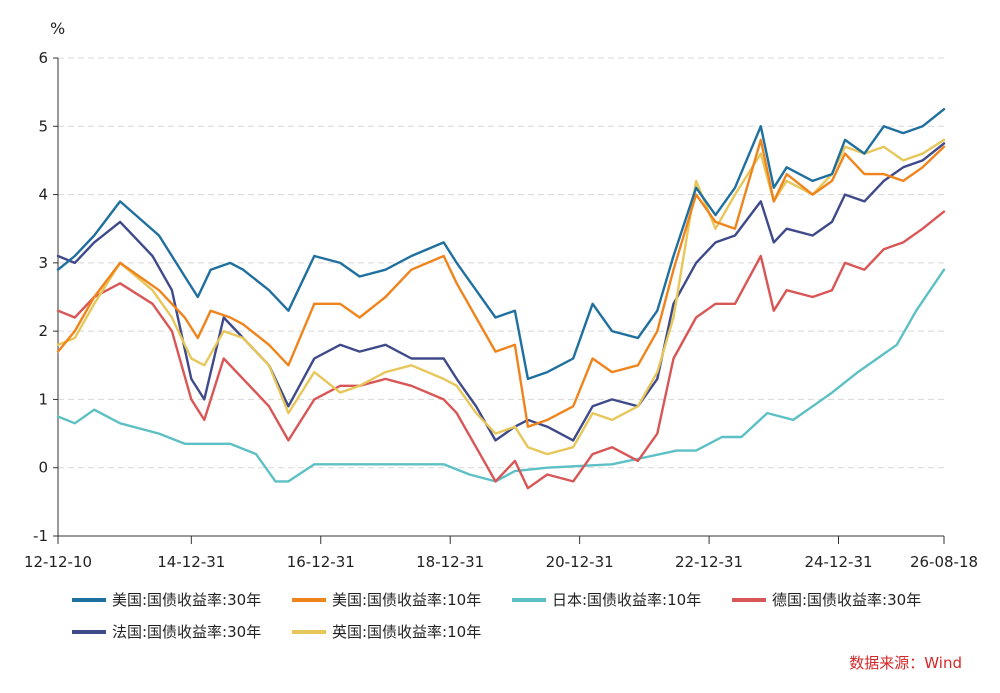 The width and height of the screenshot is (1000, 693). Describe the element at coordinates (191, 562) in the screenshot. I see `x-tick-label: 14-12-31` at that location.